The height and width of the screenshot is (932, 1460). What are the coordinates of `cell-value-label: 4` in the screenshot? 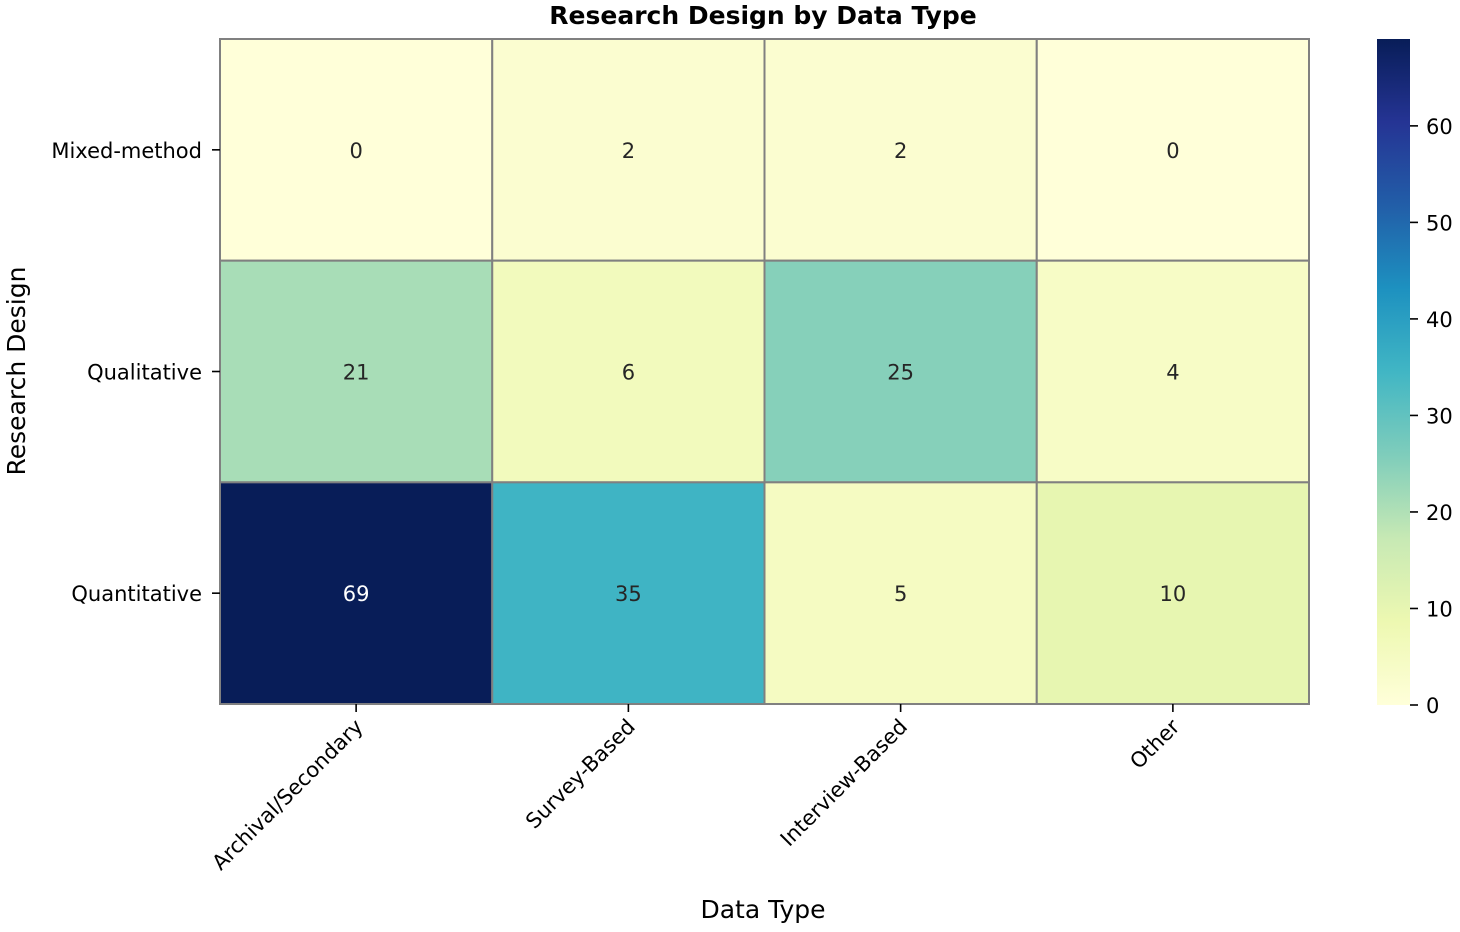 It's located at (1172, 373).